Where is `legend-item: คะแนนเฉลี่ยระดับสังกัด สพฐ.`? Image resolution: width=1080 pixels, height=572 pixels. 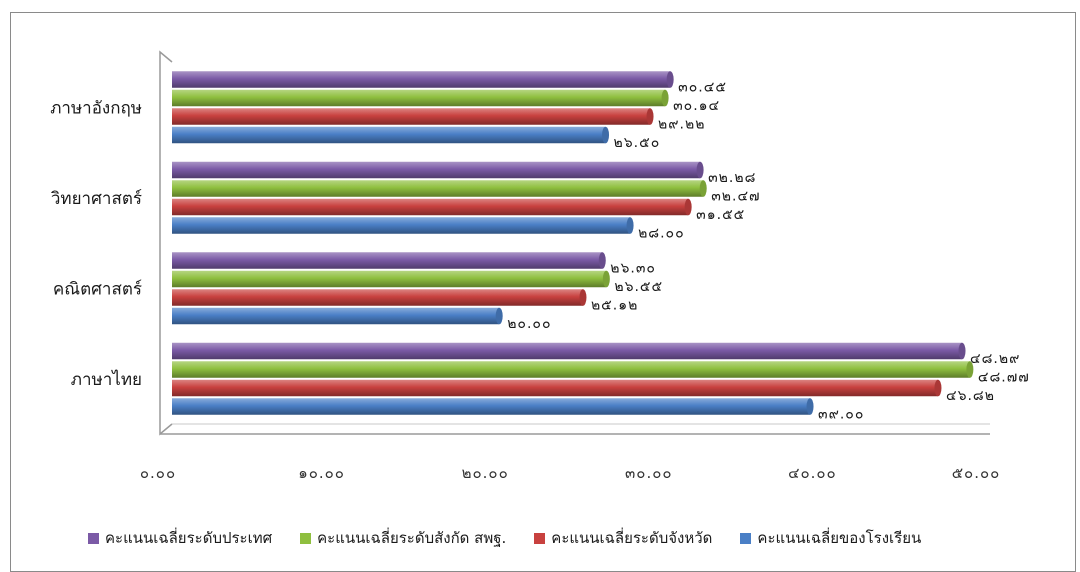
legend-item: คะแนนเฉลี่ยระดับสังกัด สพฐ. is located at coordinates (403, 538).